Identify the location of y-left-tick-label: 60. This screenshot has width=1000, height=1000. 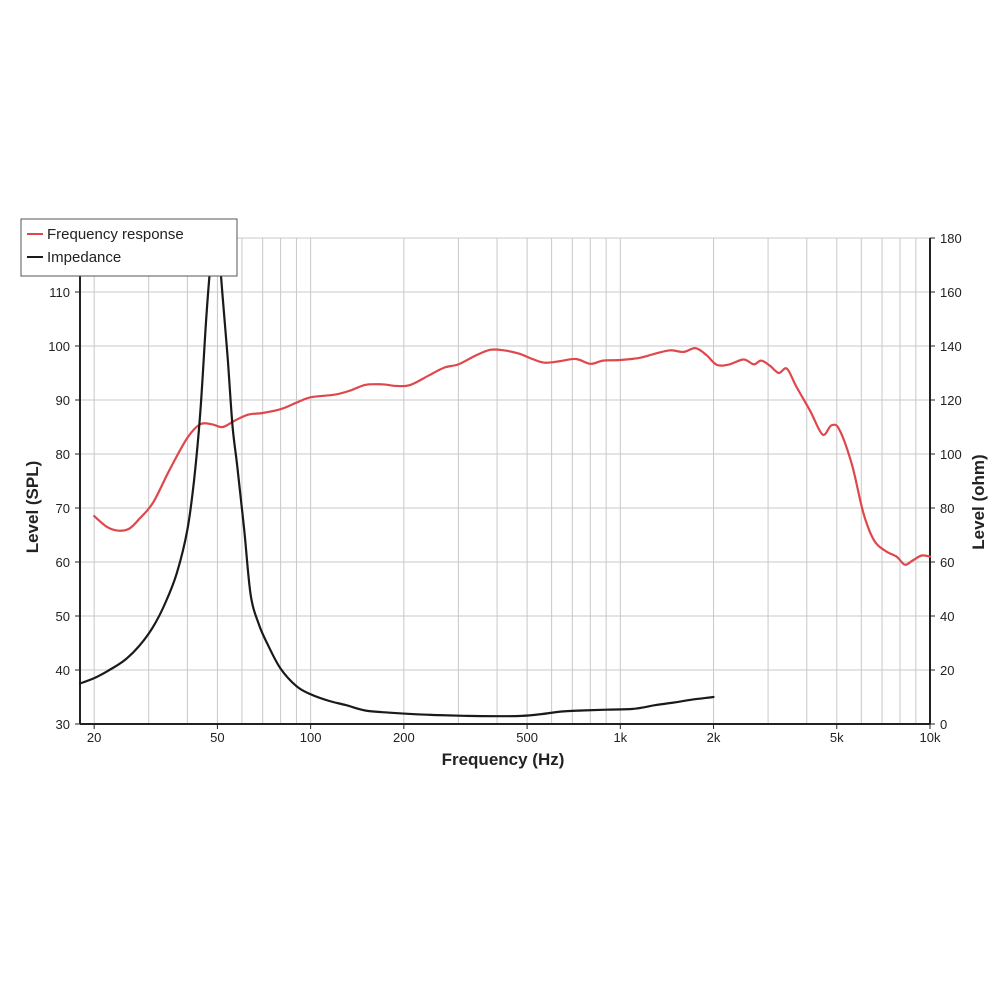
(63, 562).